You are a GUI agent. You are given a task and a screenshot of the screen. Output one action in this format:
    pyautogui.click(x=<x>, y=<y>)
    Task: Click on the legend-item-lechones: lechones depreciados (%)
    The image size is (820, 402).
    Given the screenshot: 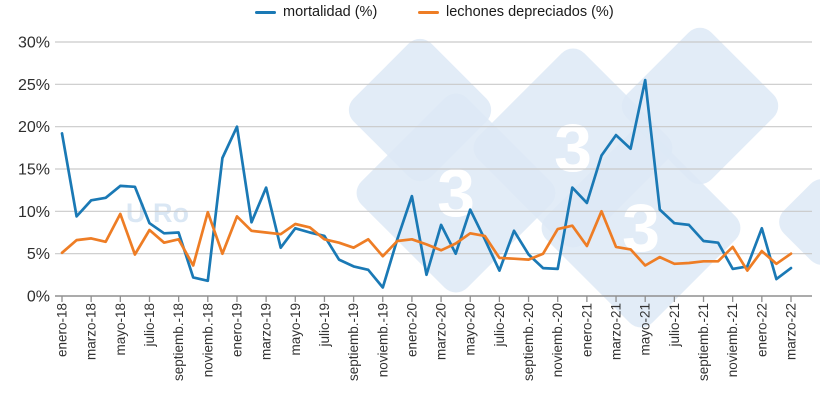 What is the action you would take?
    pyautogui.click(x=516, y=12)
    